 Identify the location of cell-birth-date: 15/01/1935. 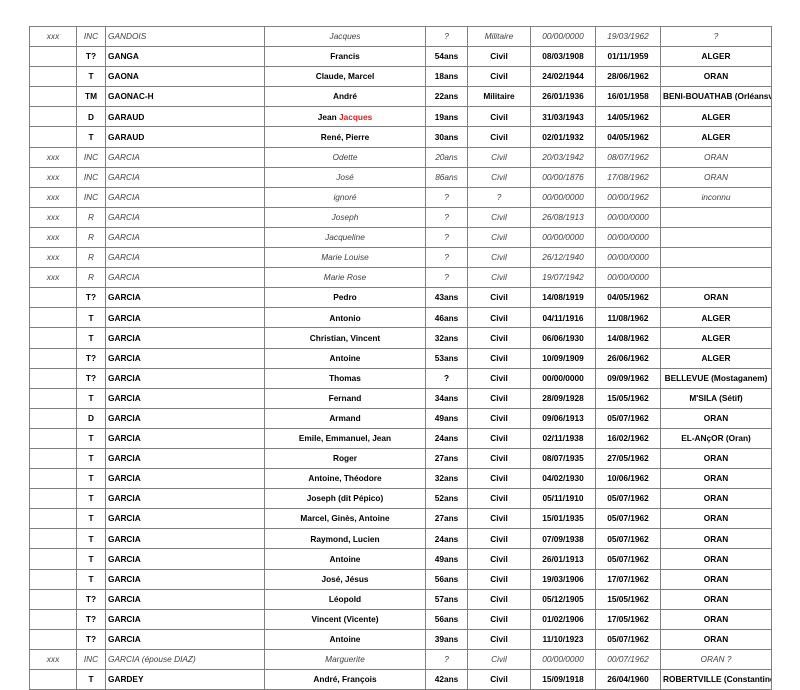
(563, 519).